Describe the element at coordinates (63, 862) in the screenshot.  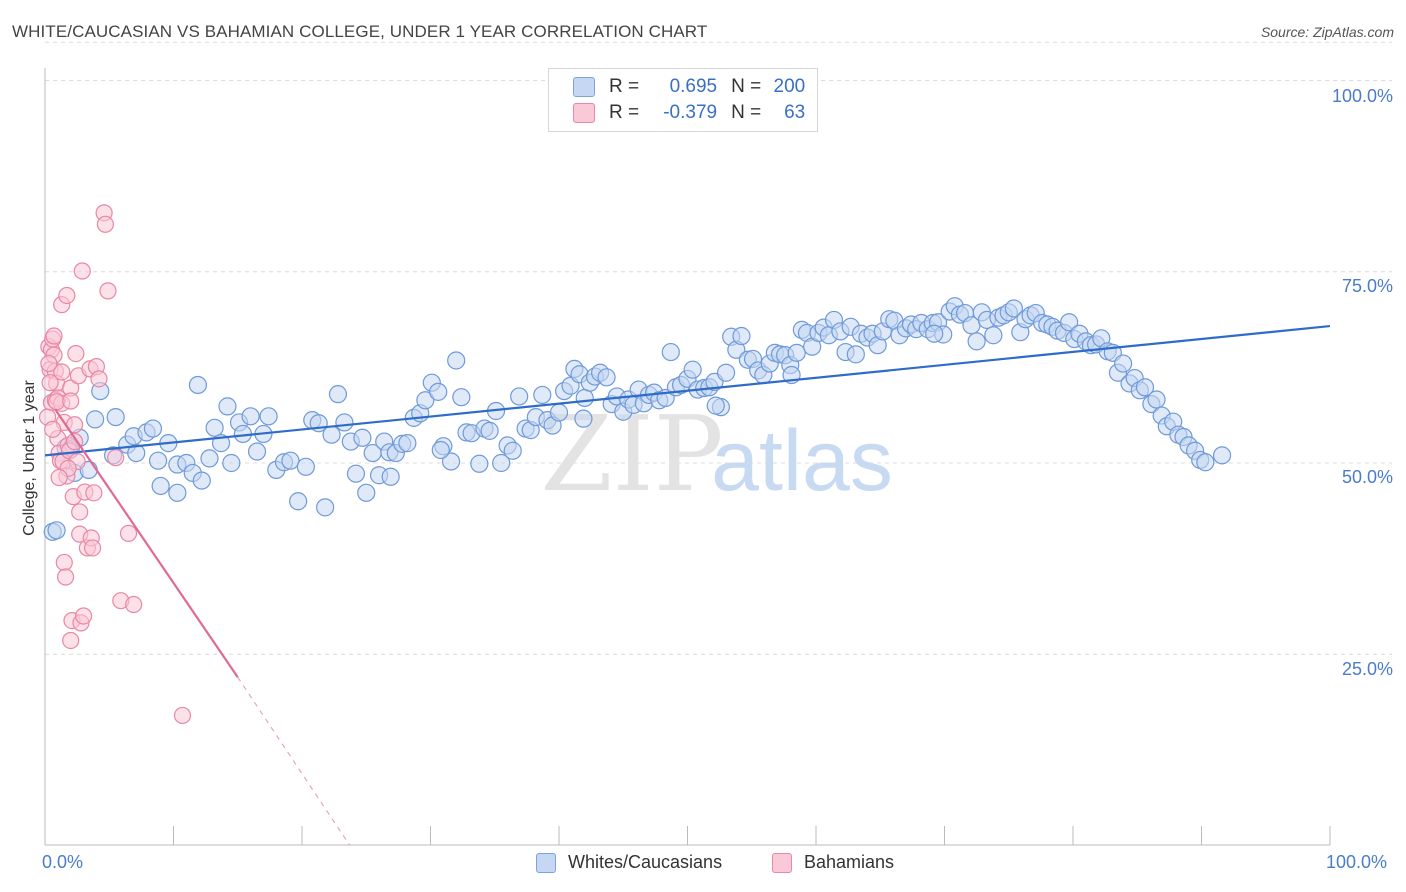
I see `x-tick-0: 0.0%` at that location.